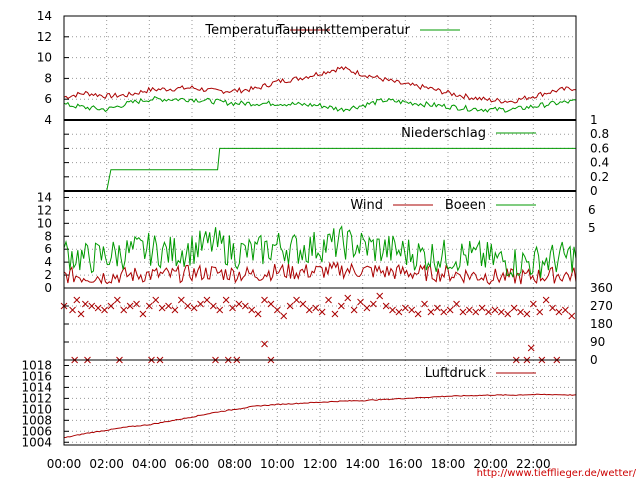  What do you see at coordinates (36, 398) in the screenshot?
I see `y-tick-label: 1012` at bounding box center [36, 398].